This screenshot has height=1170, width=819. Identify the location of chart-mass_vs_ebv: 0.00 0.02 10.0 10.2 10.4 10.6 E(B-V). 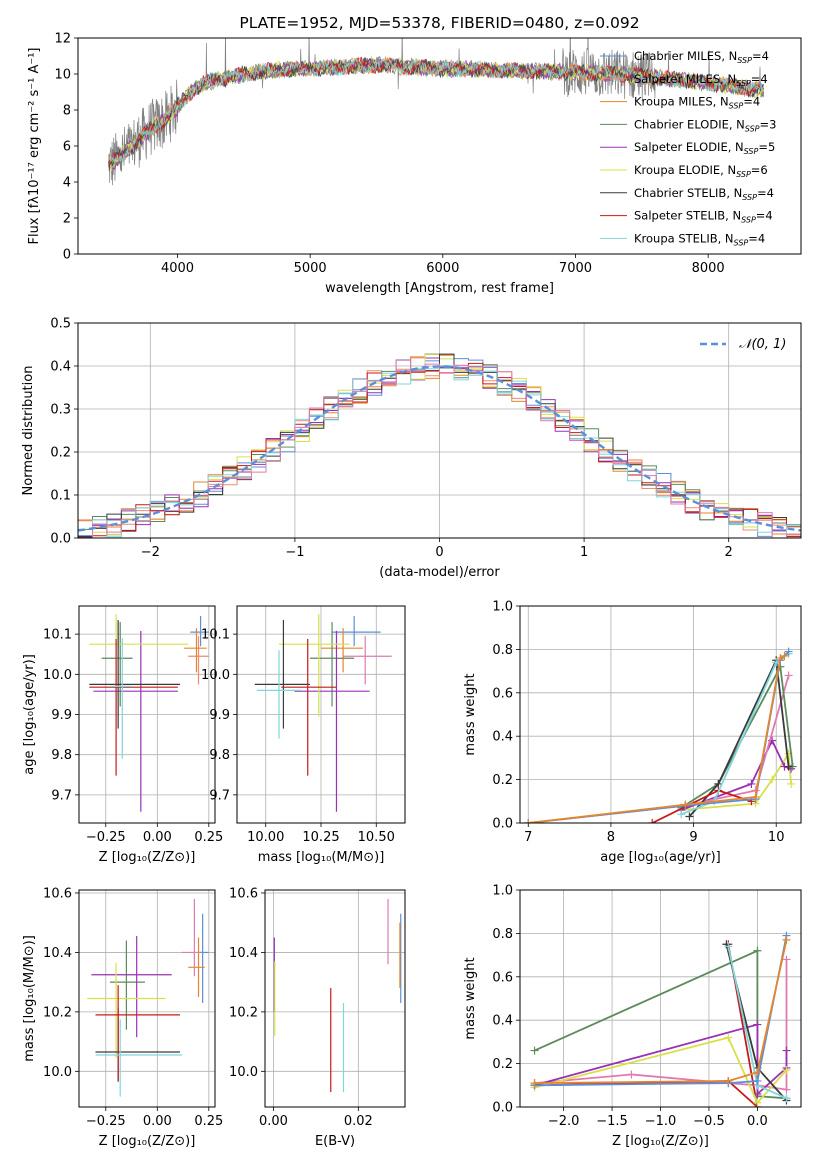
(317, 1017).